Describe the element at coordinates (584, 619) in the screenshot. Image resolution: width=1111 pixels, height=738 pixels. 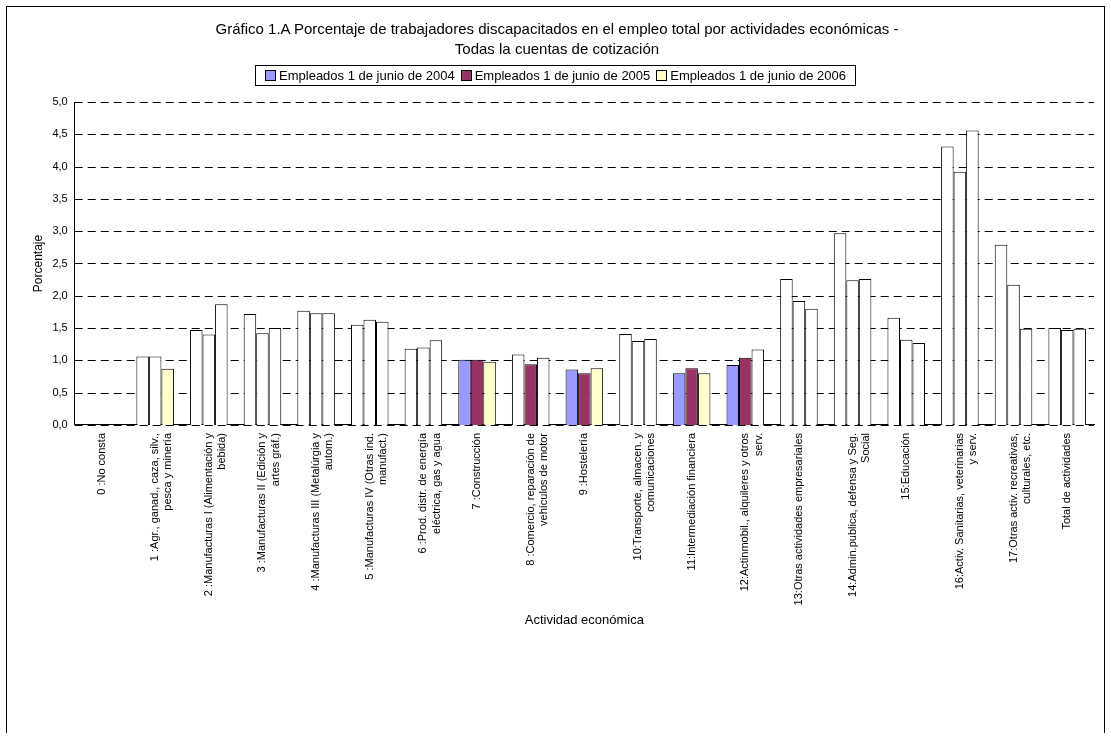
I see `x-axis-title: Actividad económica` at that location.